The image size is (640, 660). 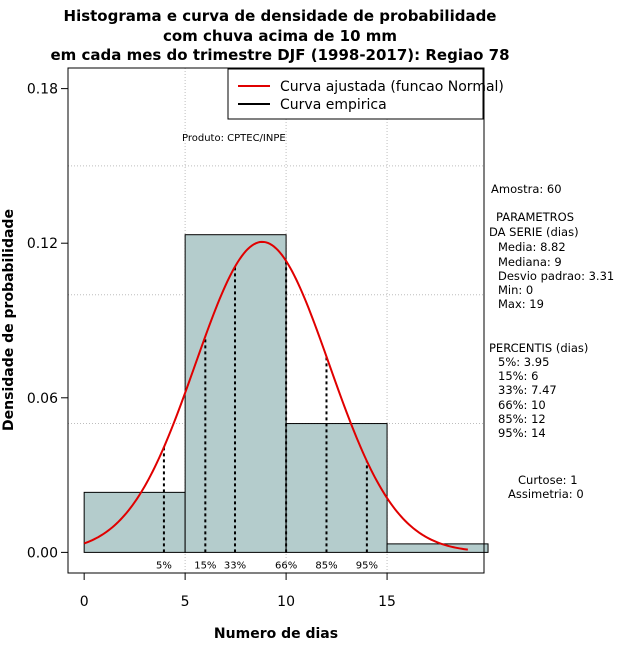 I want to click on percentile-label-3: 66%, so click(x=286, y=565).